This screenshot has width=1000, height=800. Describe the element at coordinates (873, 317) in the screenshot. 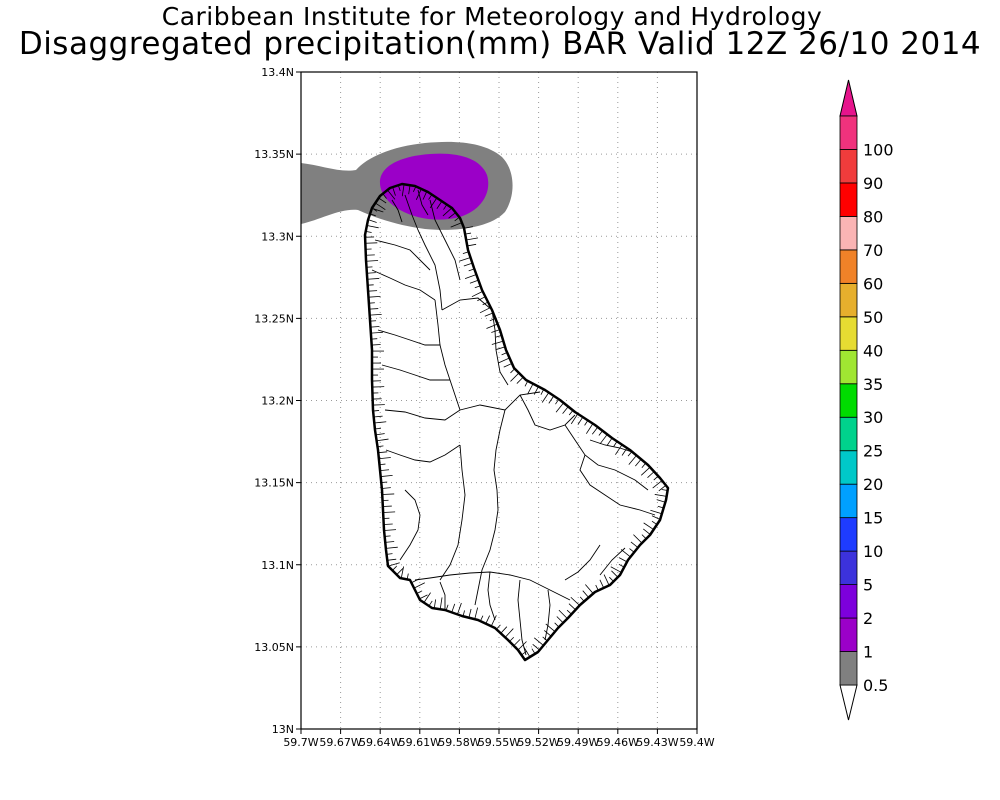

I see `colorbar-label: 50` at that location.